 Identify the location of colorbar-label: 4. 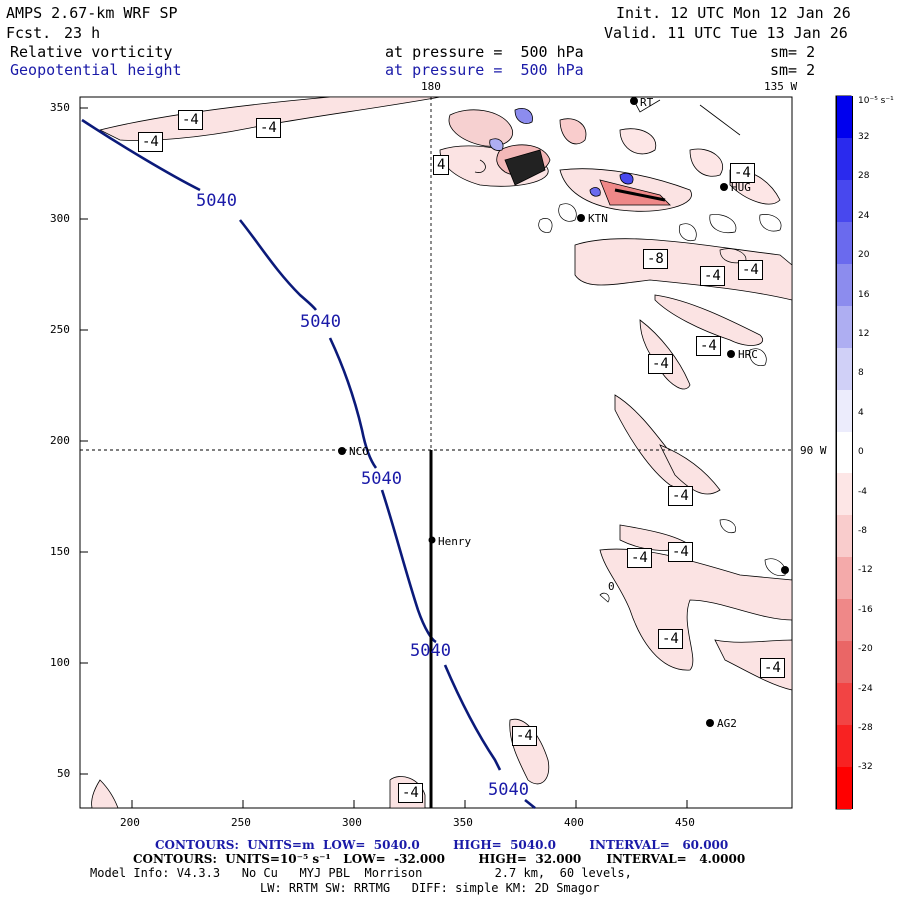
(861, 412).